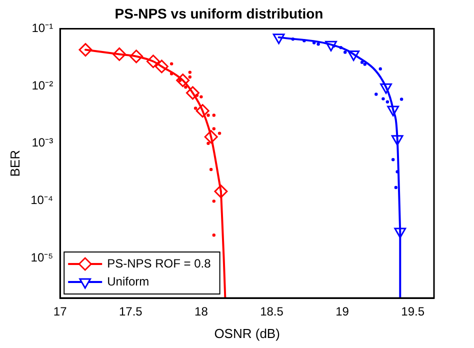 Image resolution: width=474 pixels, height=348 pixels. What do you see at coordinates (43, 28) in the screenshot?
I see `y-tick-label: 10⁻¹` at bounding box center [43, 28].